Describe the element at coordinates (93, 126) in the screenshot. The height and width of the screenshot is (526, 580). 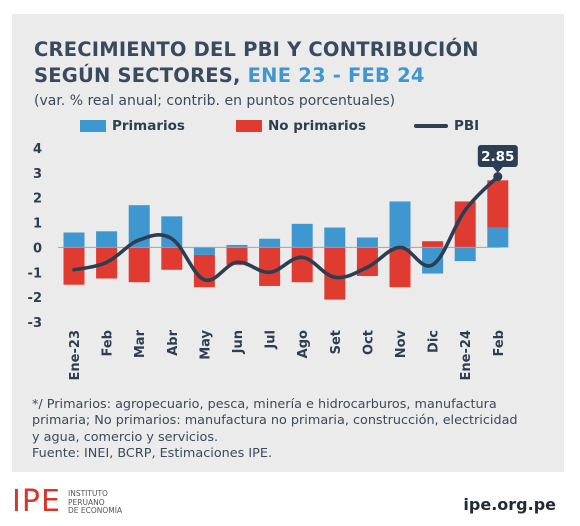
I see `legend-swatch-primarios` at that location.